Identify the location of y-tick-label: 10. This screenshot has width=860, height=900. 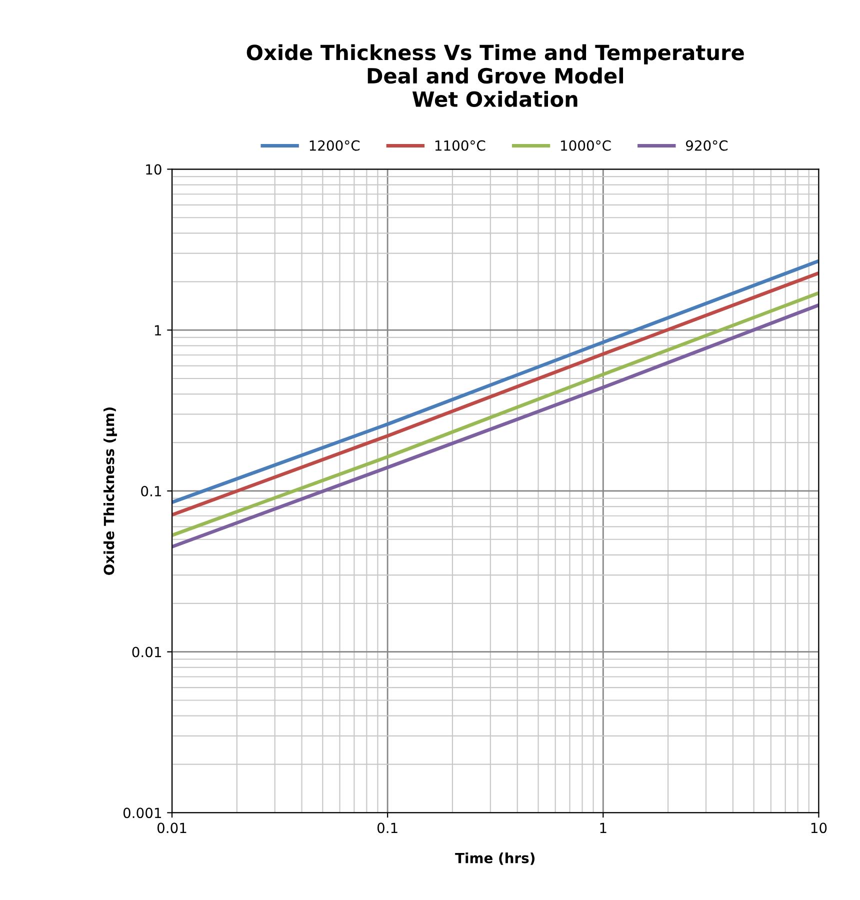
(154, 169).